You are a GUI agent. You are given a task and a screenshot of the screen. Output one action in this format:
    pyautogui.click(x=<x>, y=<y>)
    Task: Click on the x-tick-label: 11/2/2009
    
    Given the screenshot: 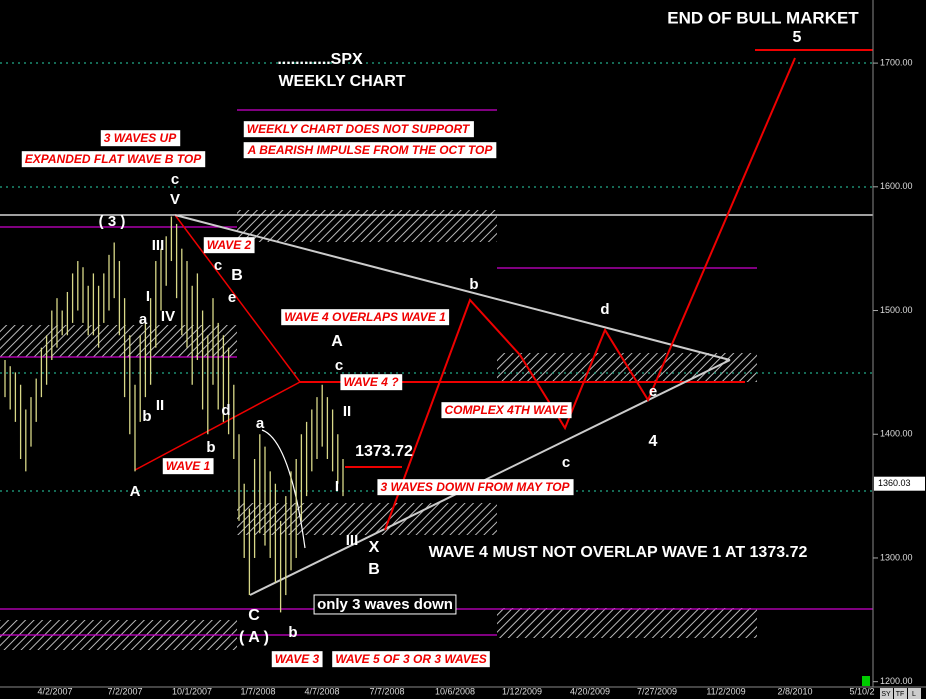 What is the action you would take?
    pyautogui.click(x=725, y=691)
    